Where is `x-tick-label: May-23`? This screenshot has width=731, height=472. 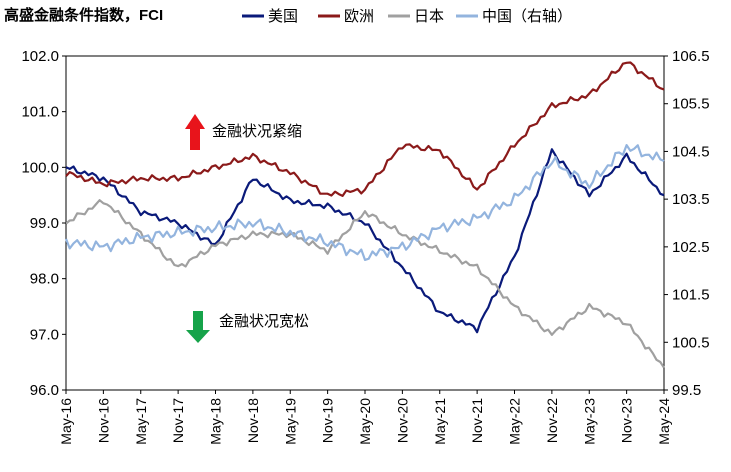 x-tick-label: May-23 is located at coordinates (589, 421).